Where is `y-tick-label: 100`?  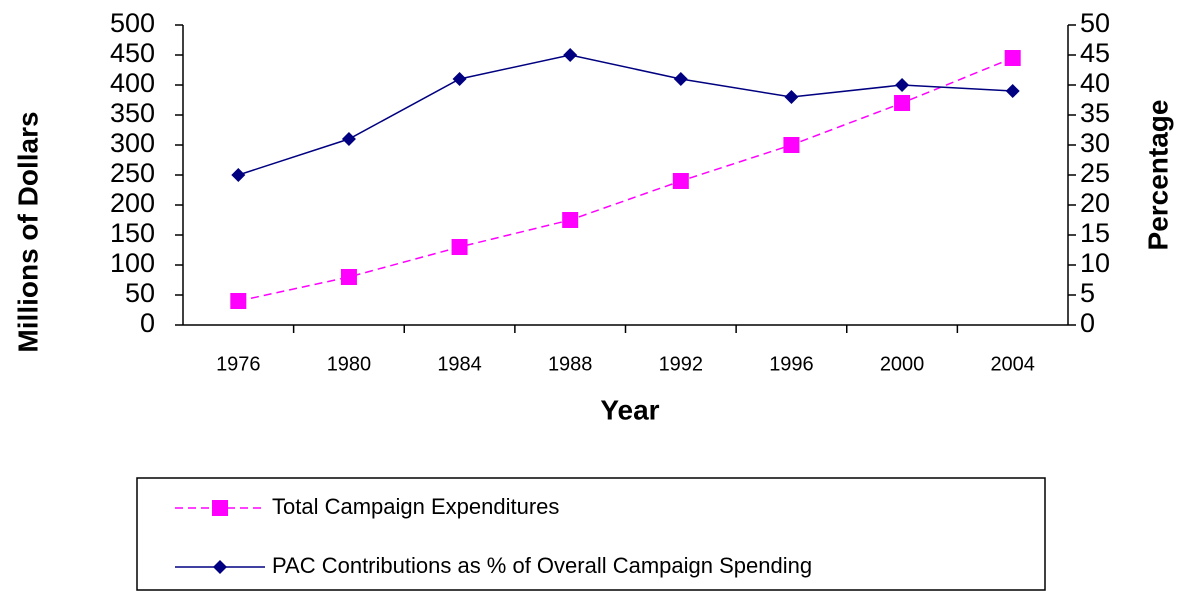 y-tick-label: 100 is located at coordinates (132, 263).